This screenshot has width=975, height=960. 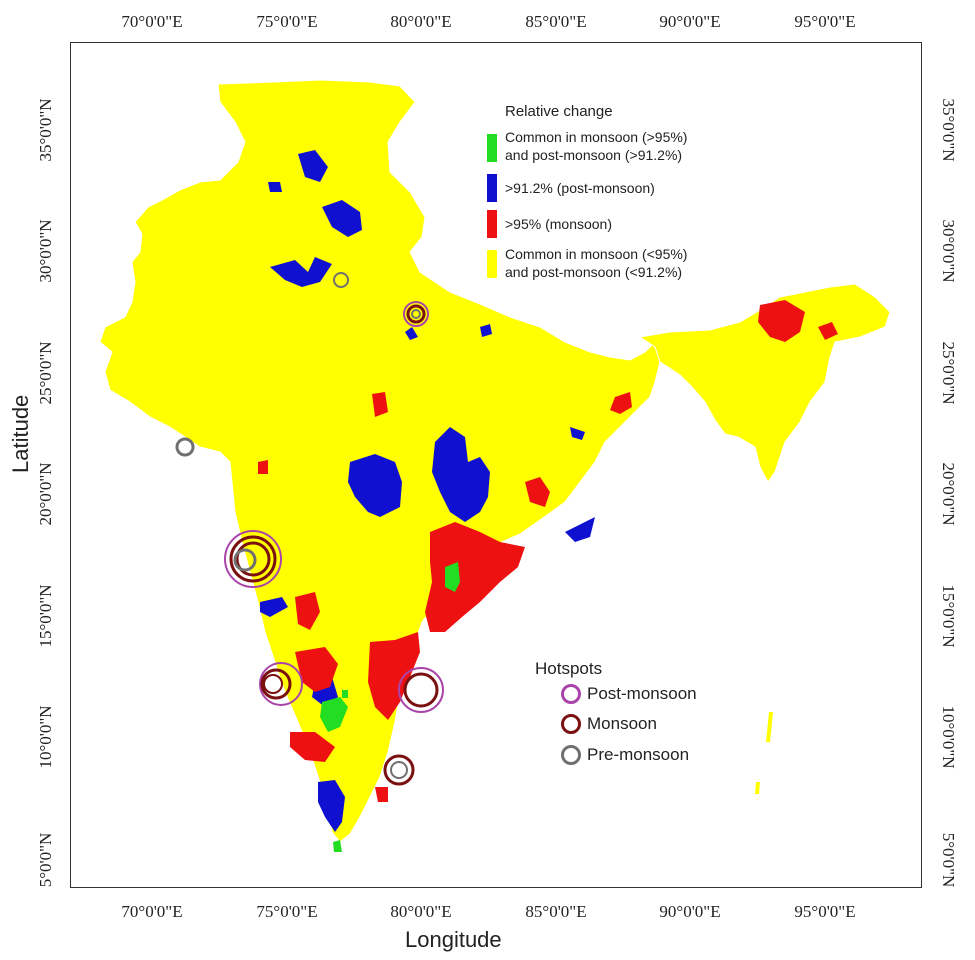 I want to click on hotspot-label-post-monsoon: Post-monsoon, so click(x=642, y=693).